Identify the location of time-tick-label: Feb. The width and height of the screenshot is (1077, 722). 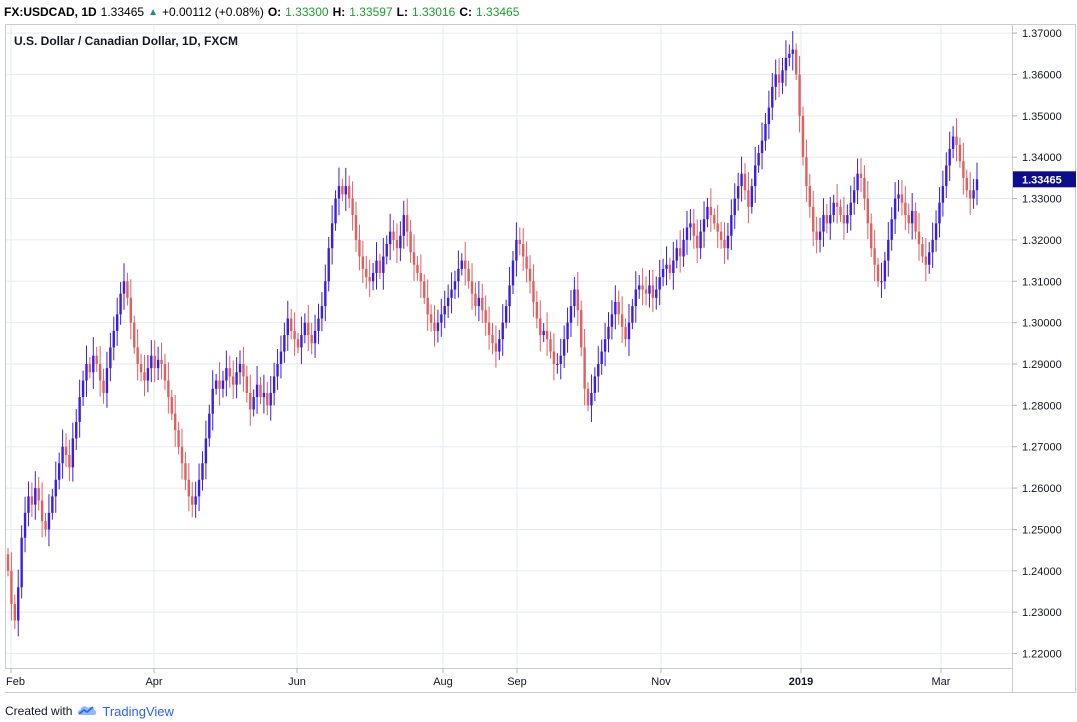
(15, 682).